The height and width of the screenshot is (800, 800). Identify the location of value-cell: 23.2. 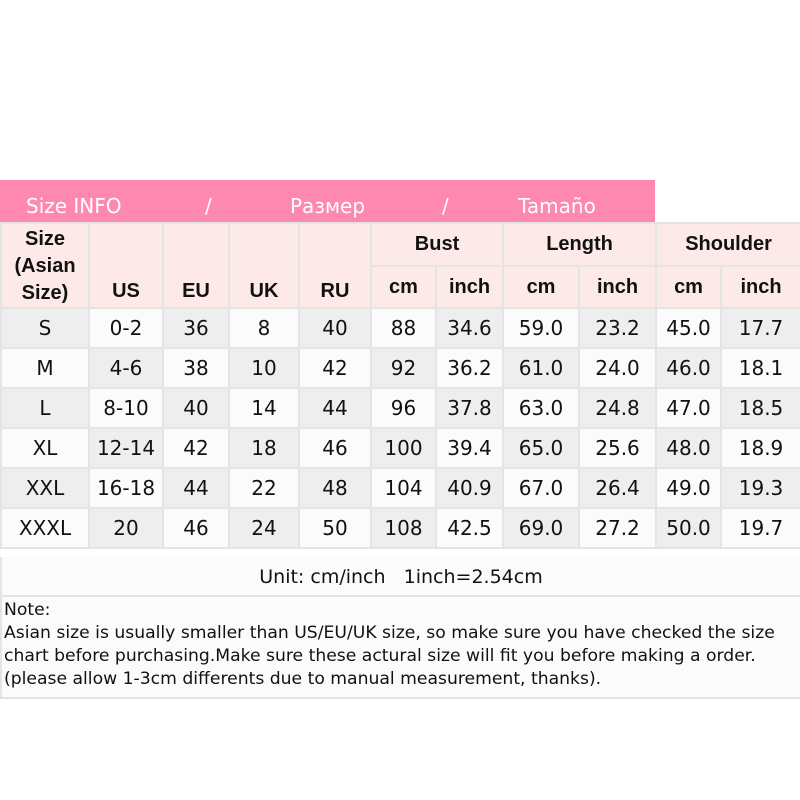
(618, 328).